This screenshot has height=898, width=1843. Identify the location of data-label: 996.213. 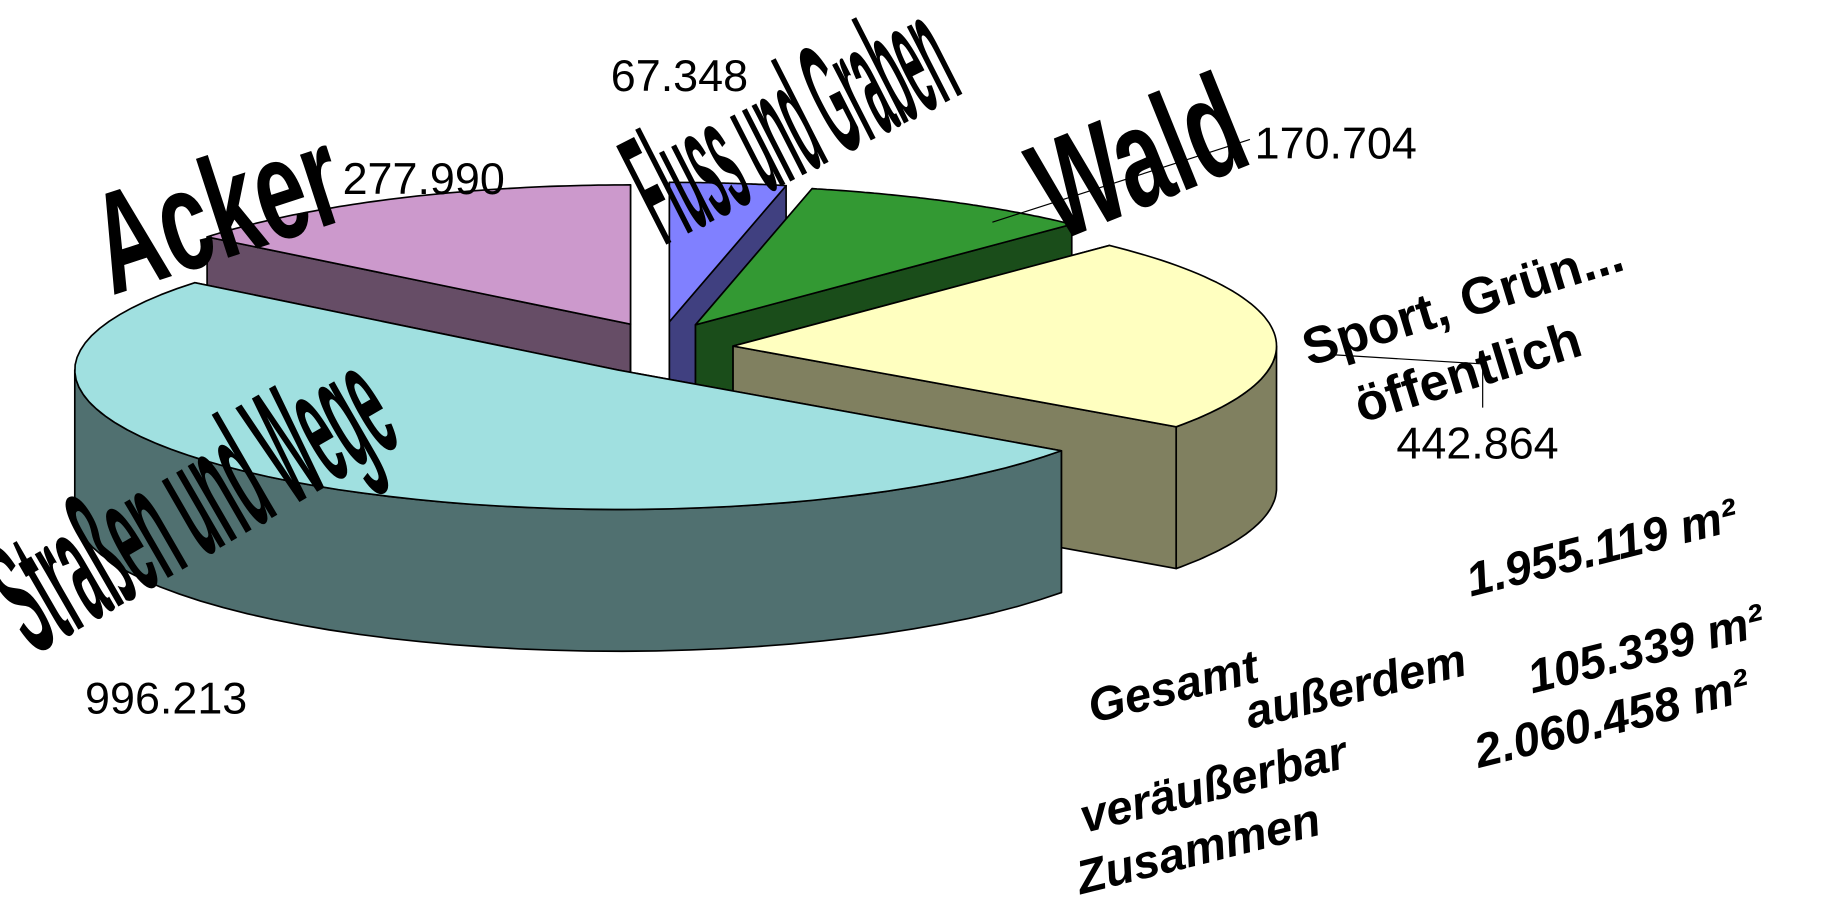
(166, 698).